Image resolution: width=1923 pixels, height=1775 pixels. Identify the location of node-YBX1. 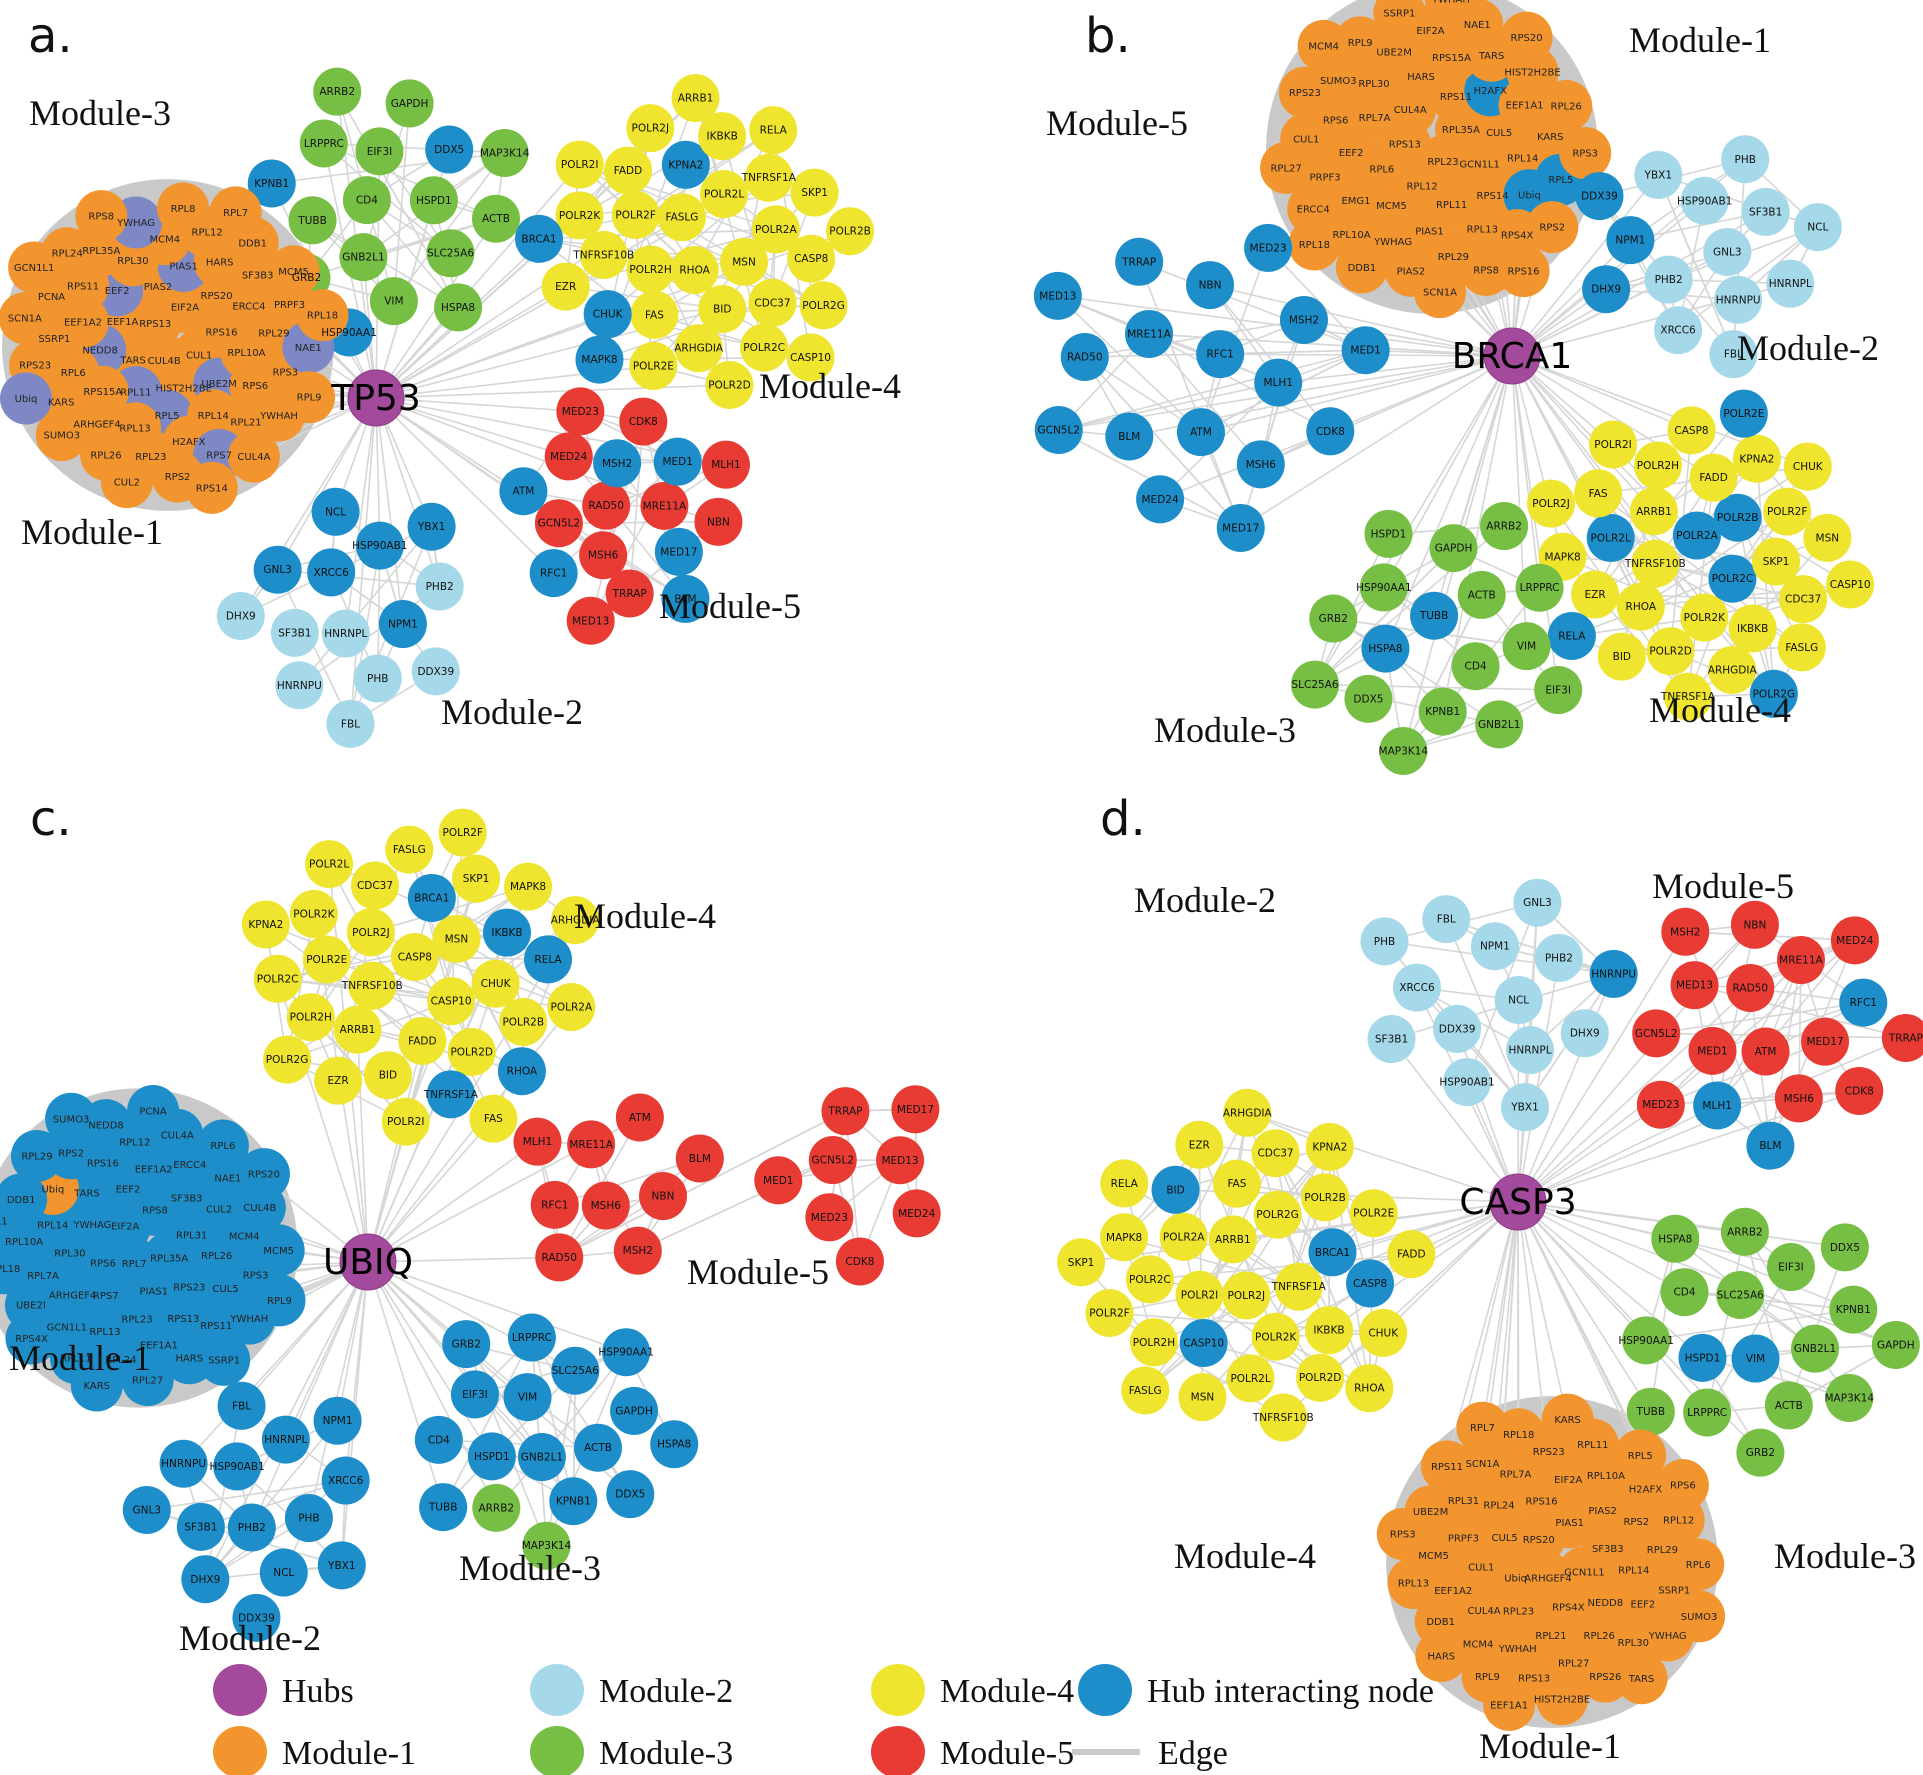
(341, 1565).